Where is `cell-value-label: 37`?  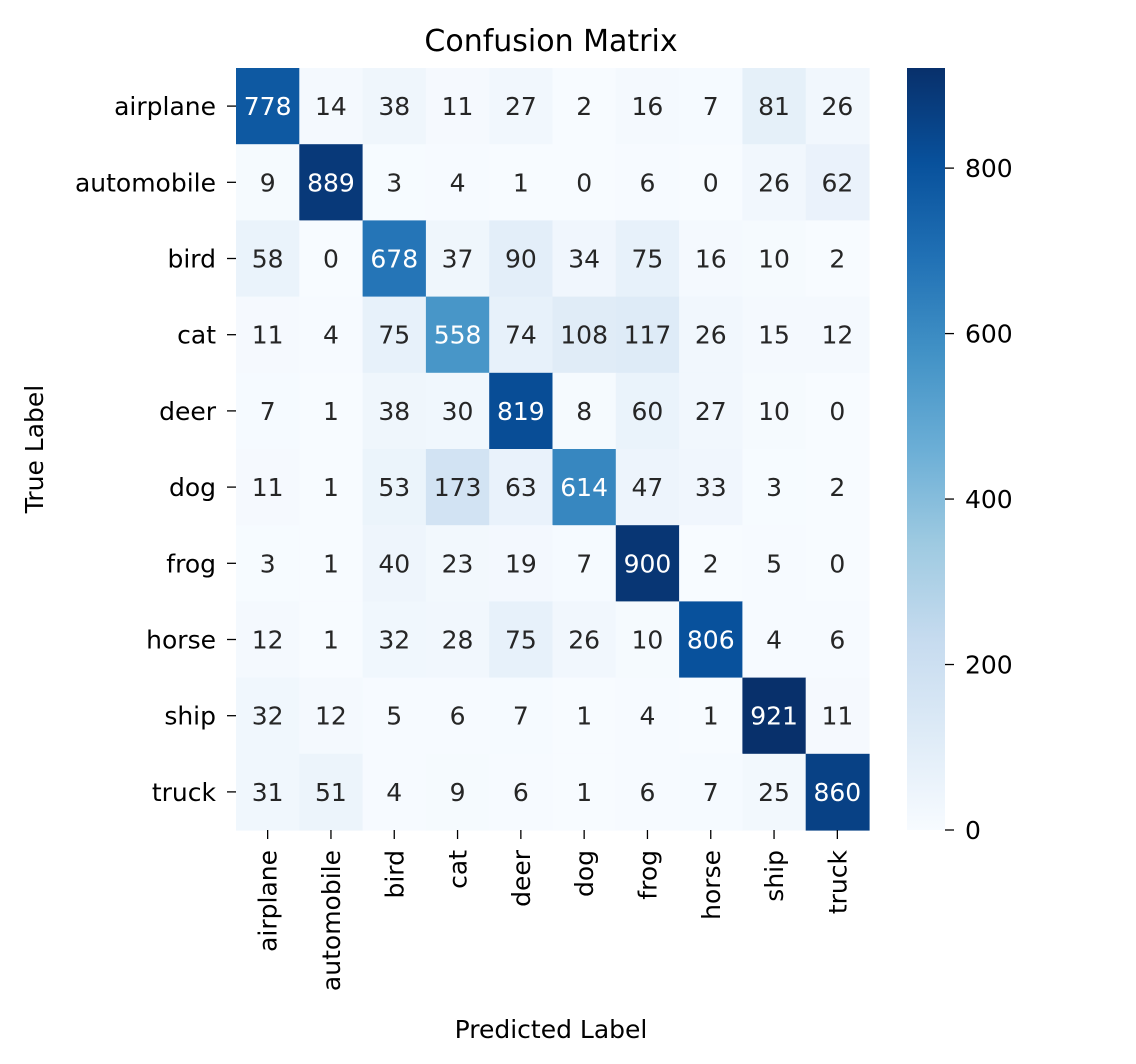 cell-value-label: 37 is located at coordinates (458, 259).